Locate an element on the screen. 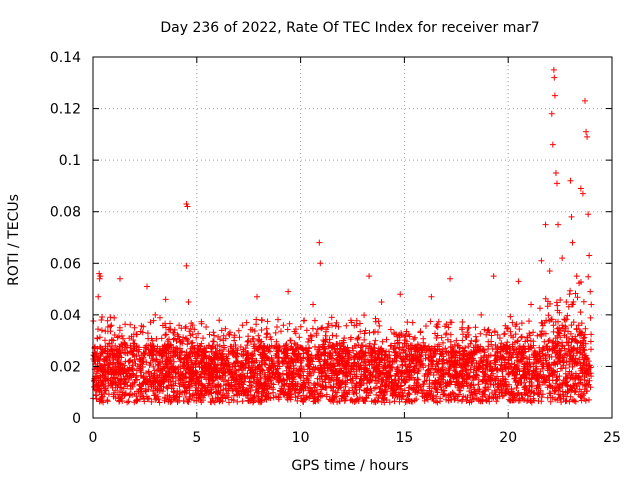  y-tick-label: 0.04 is located at coordinates (65, 316).